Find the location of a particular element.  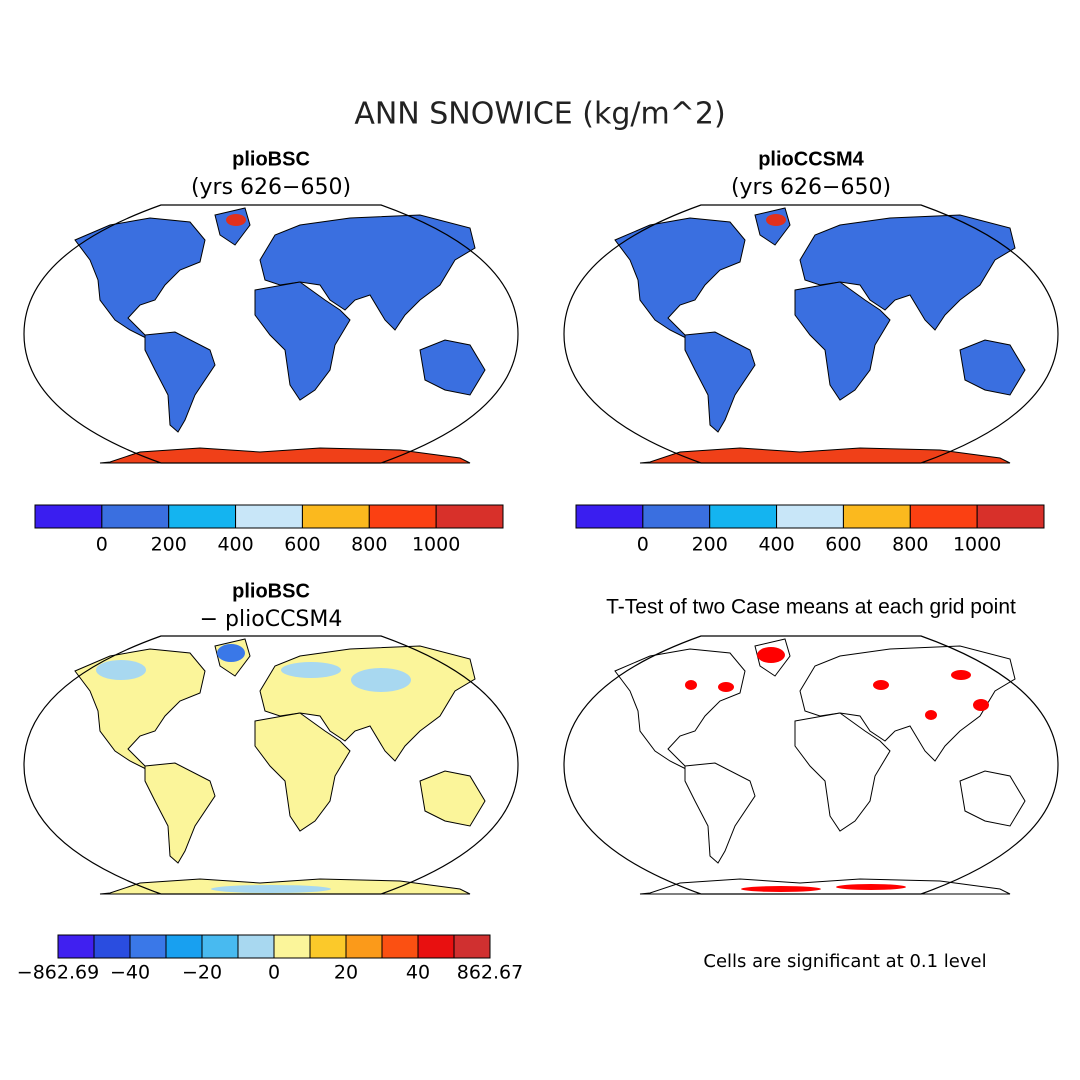

colorbar-label: 862.67 is located at coordinates (490, 973).